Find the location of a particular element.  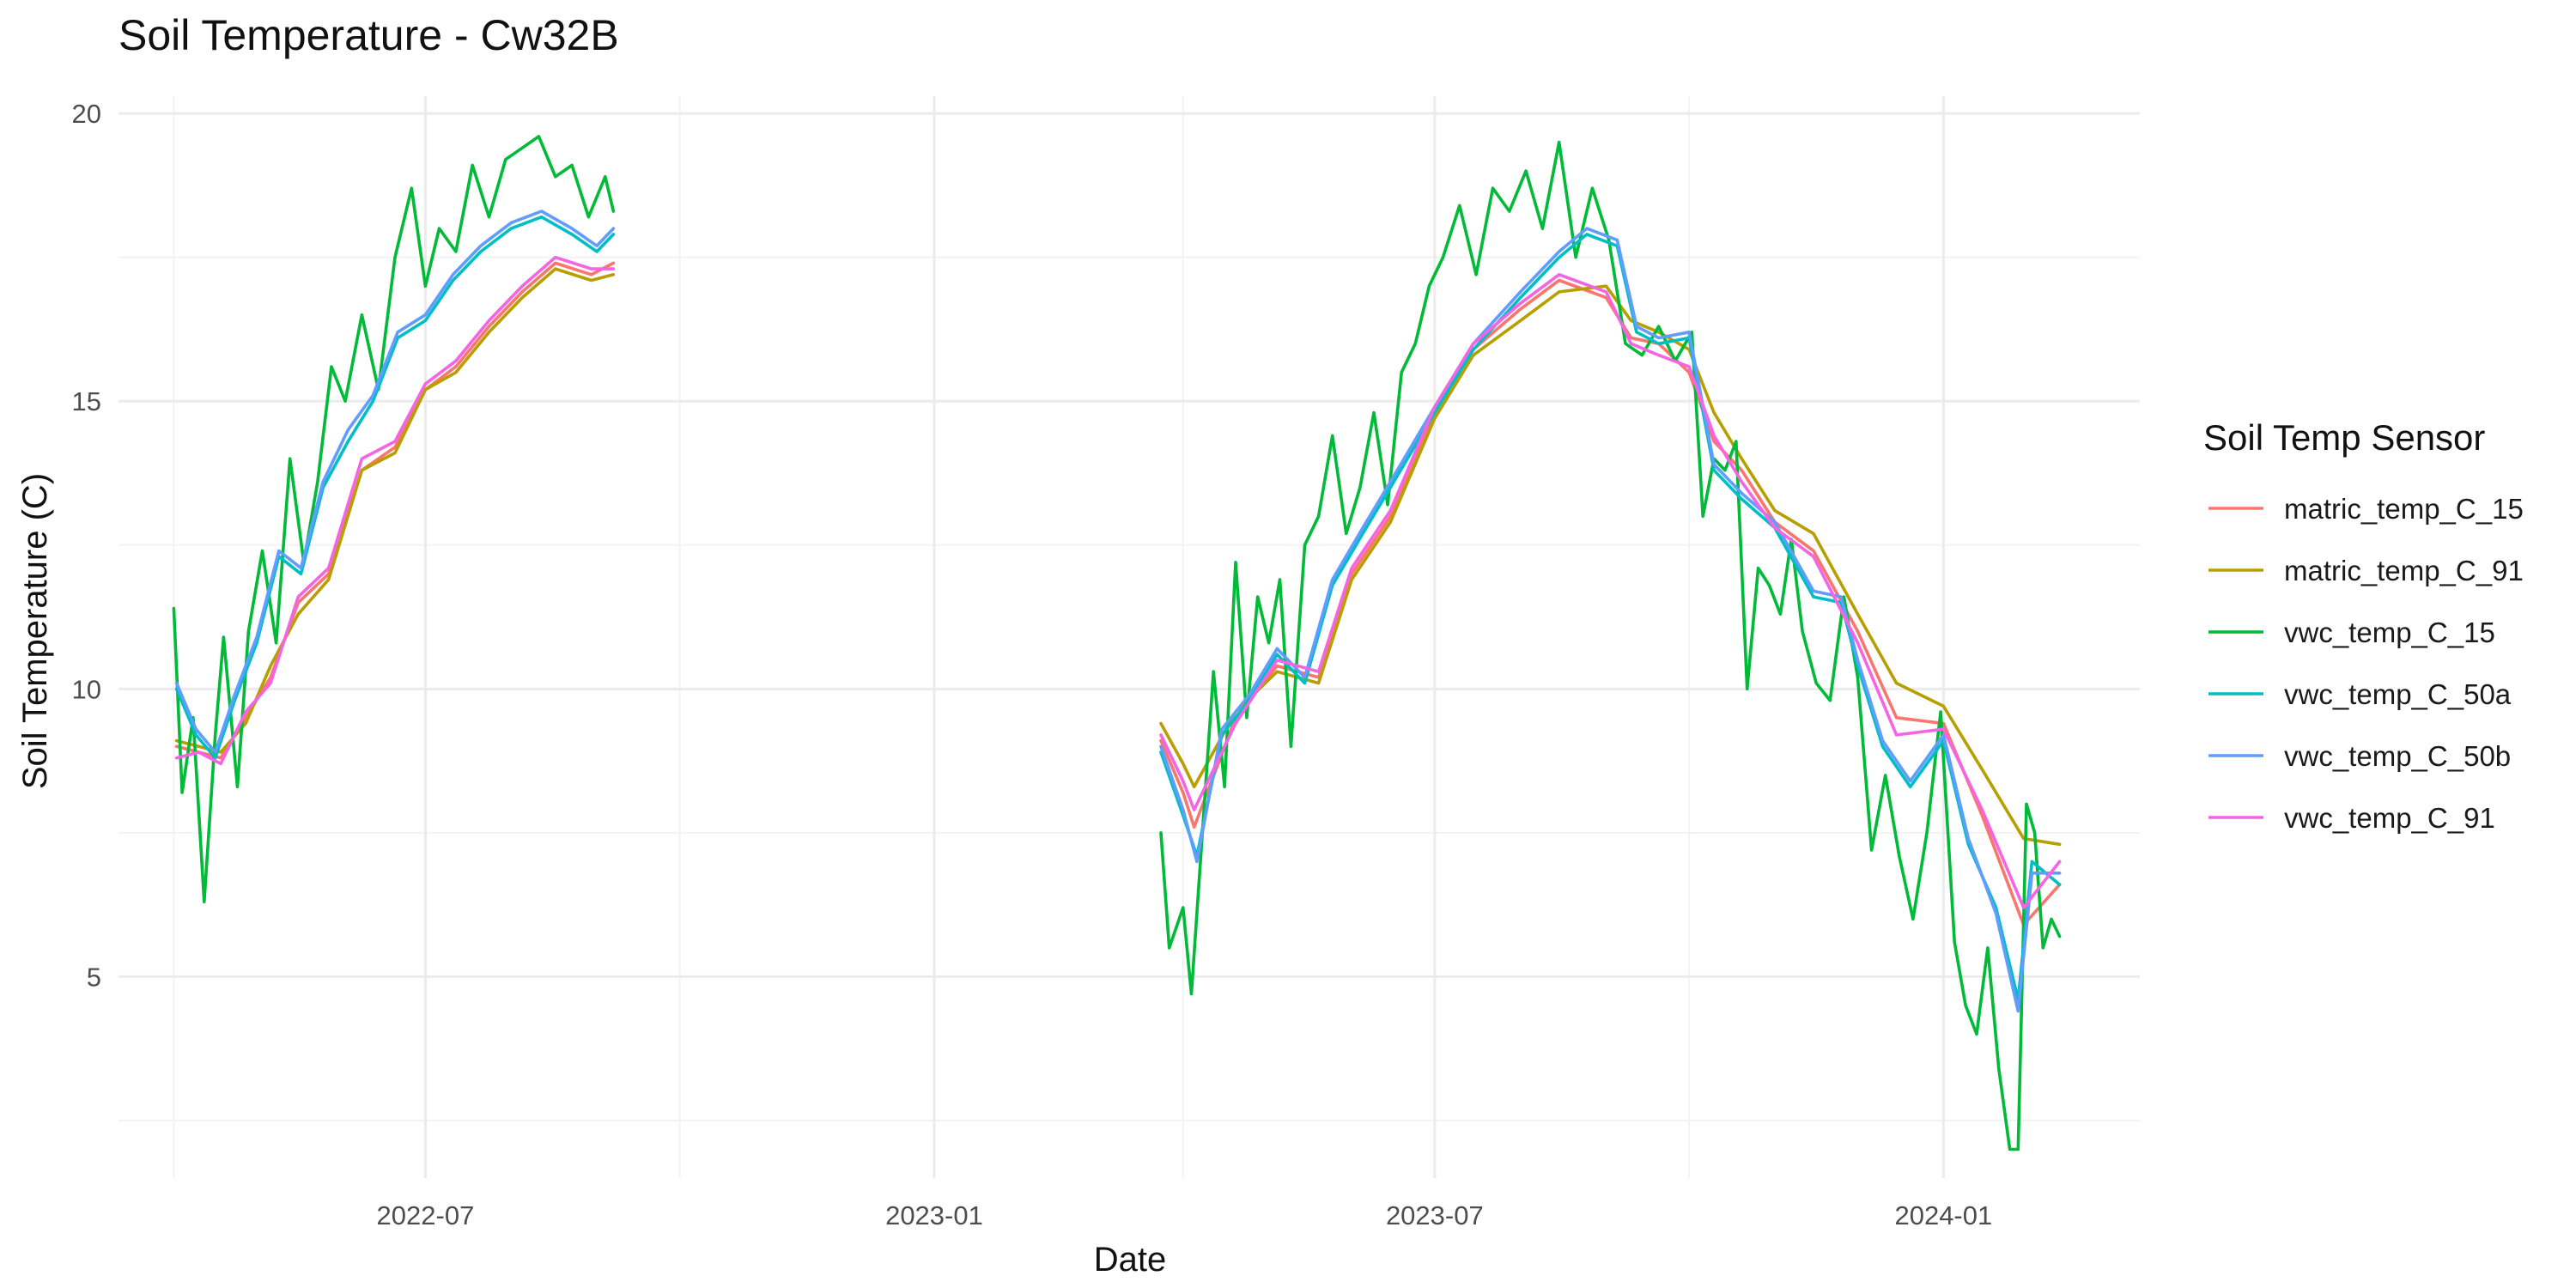

chart-title: Soil Temperature - Cw32B is located at coordinates (368, 35).